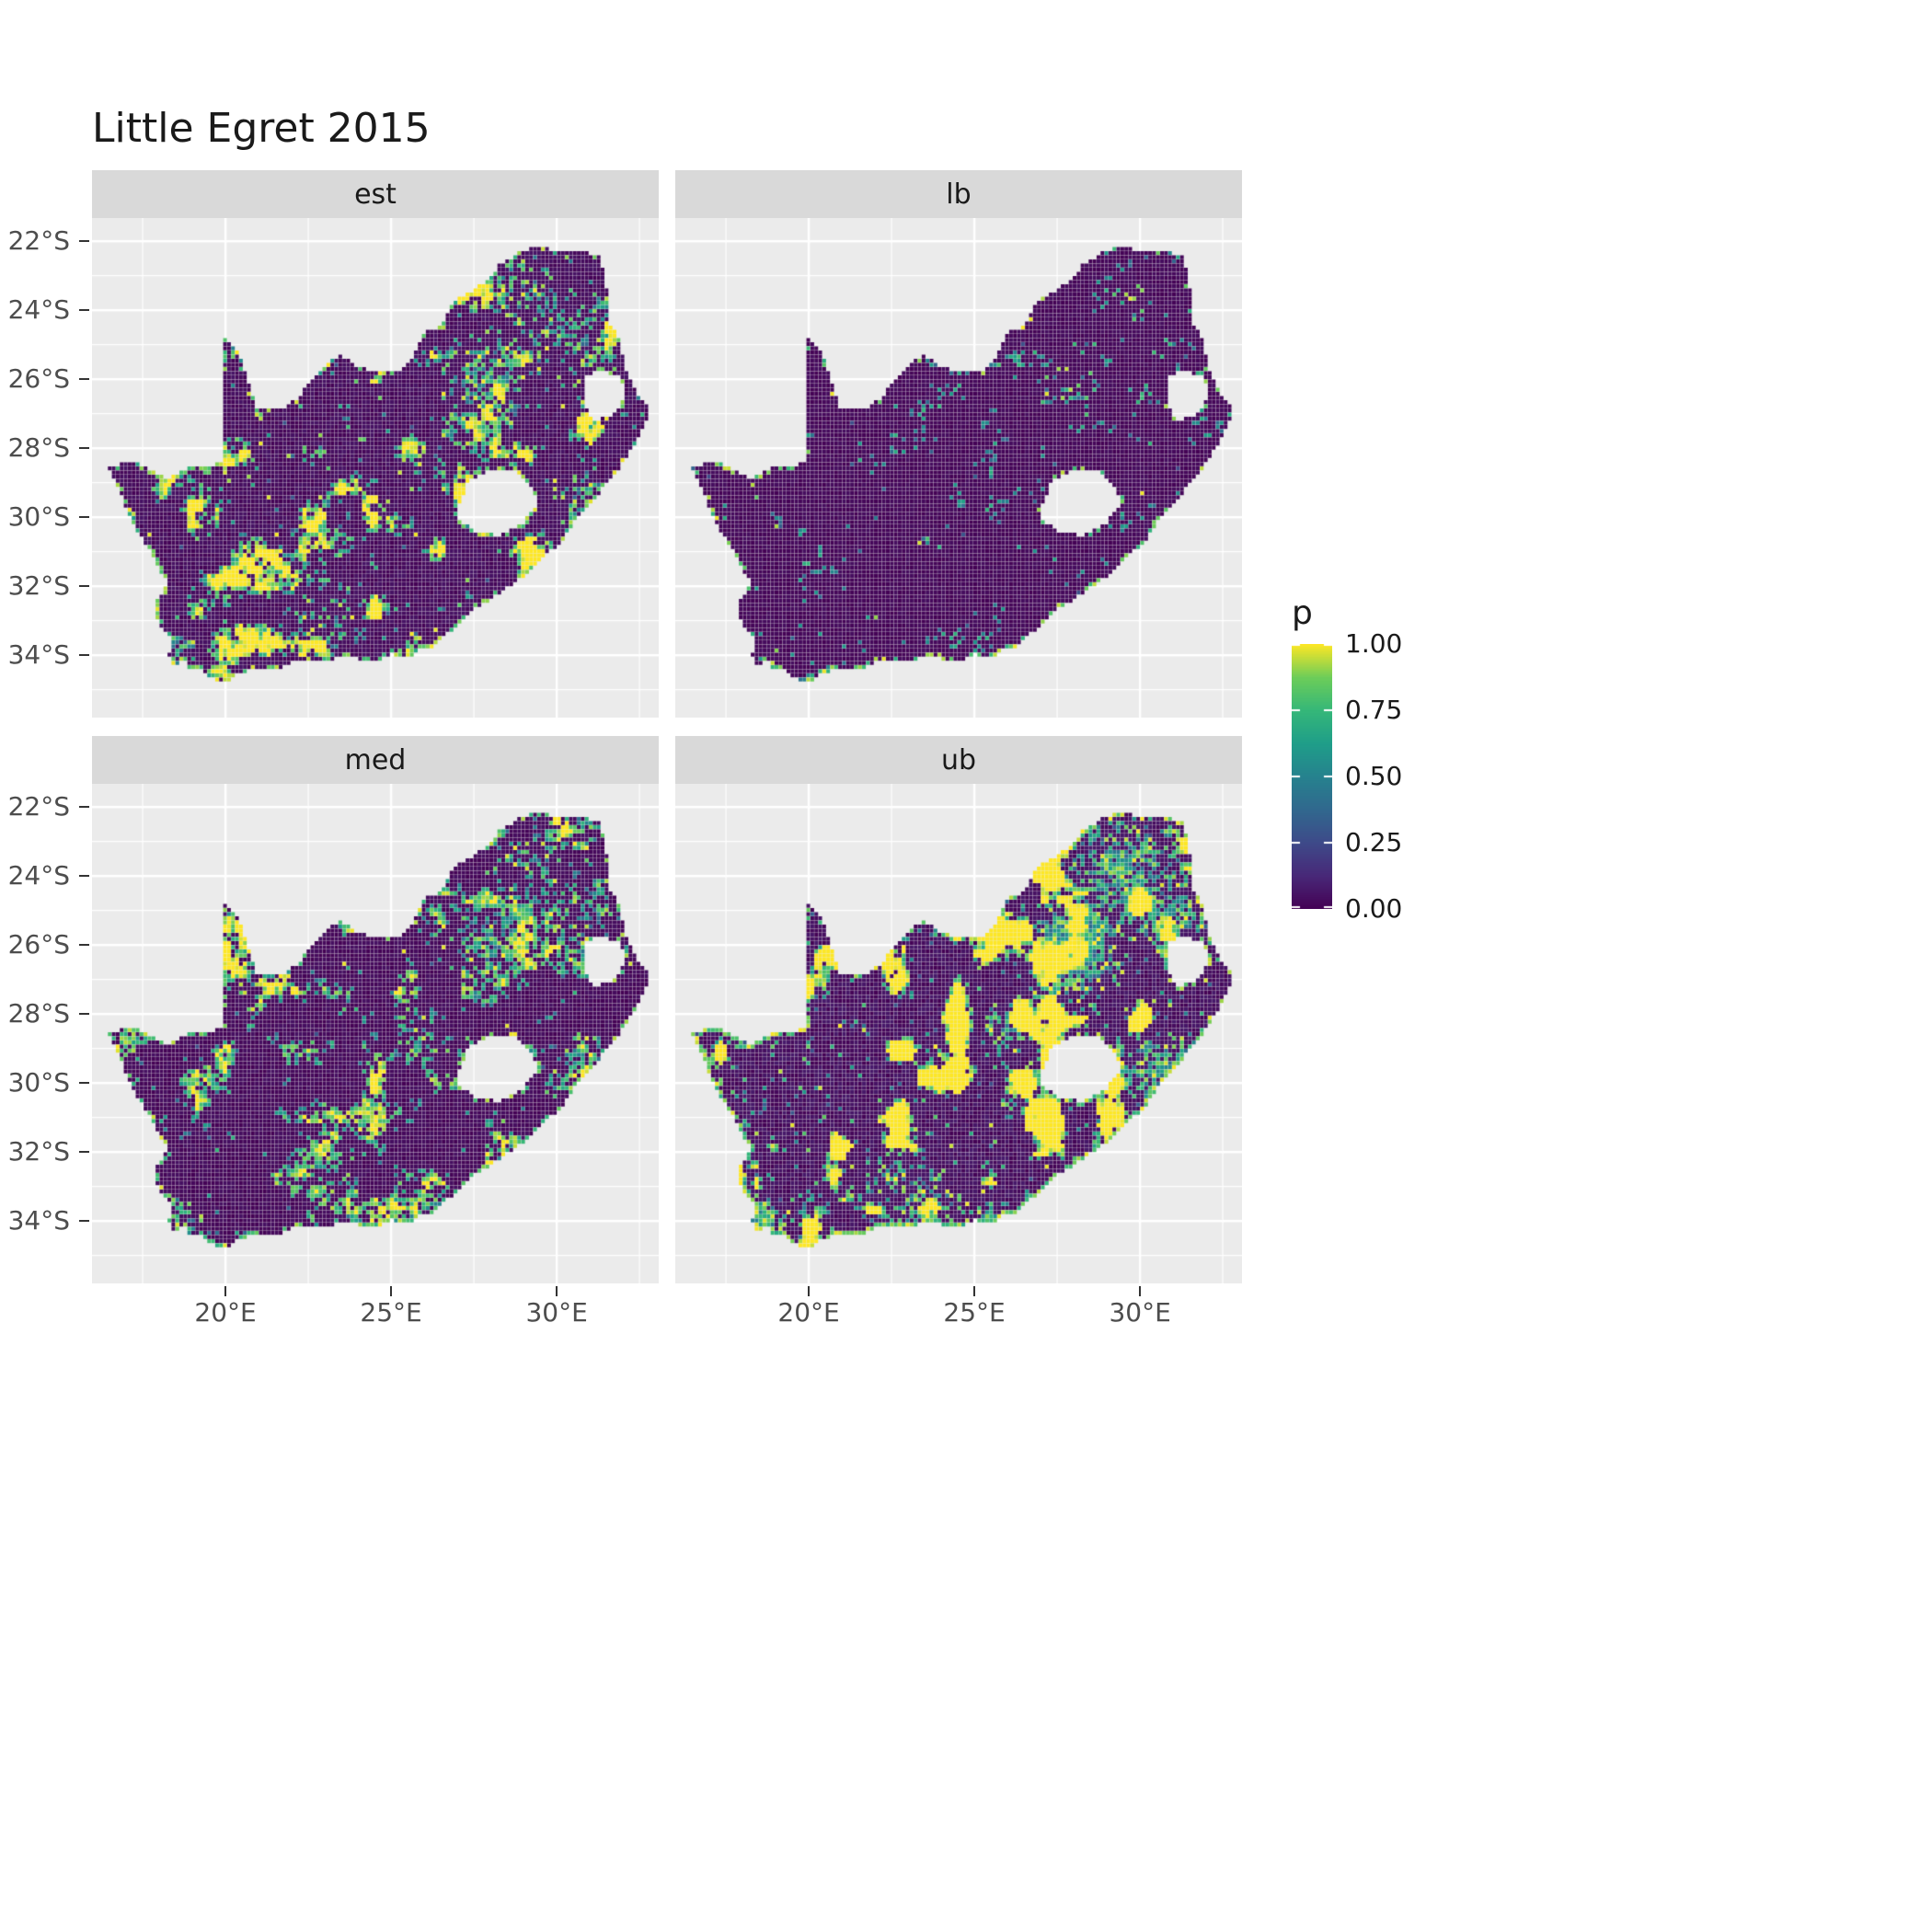  I want to click on facet-map-lb, so click(958, 468).